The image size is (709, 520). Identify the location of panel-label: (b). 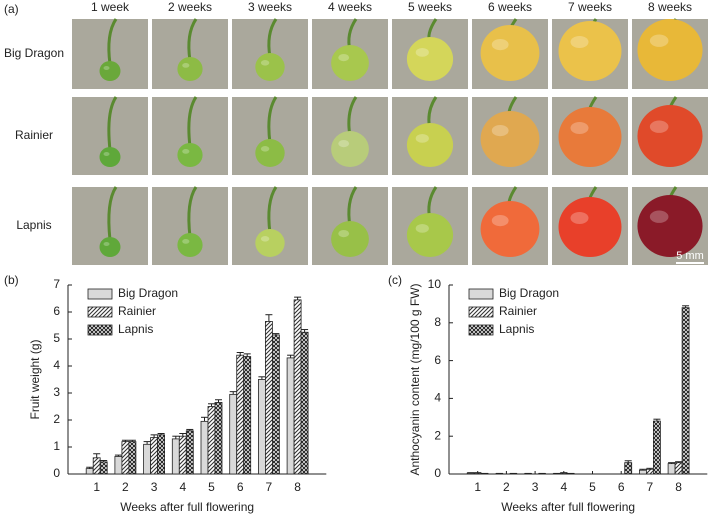
(11, 280).